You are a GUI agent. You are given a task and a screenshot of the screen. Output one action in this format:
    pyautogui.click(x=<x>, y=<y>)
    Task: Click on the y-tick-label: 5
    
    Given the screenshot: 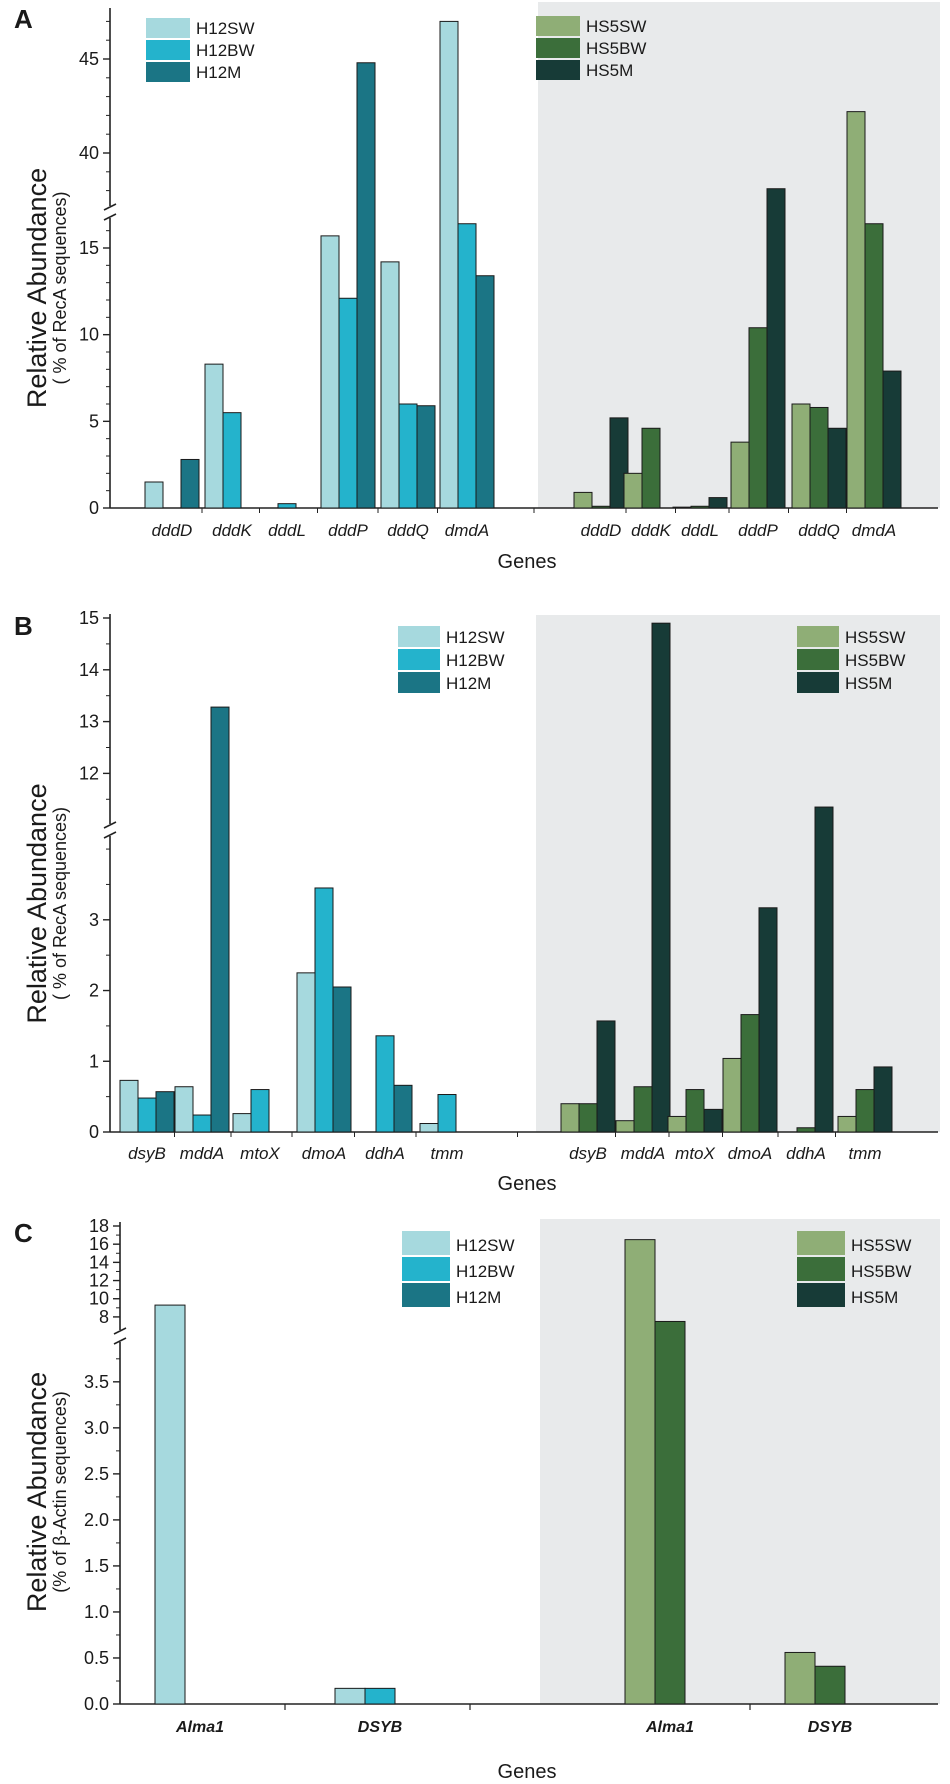 What is the action you would take?
    pyautogui.click(x=94, y=421)
    